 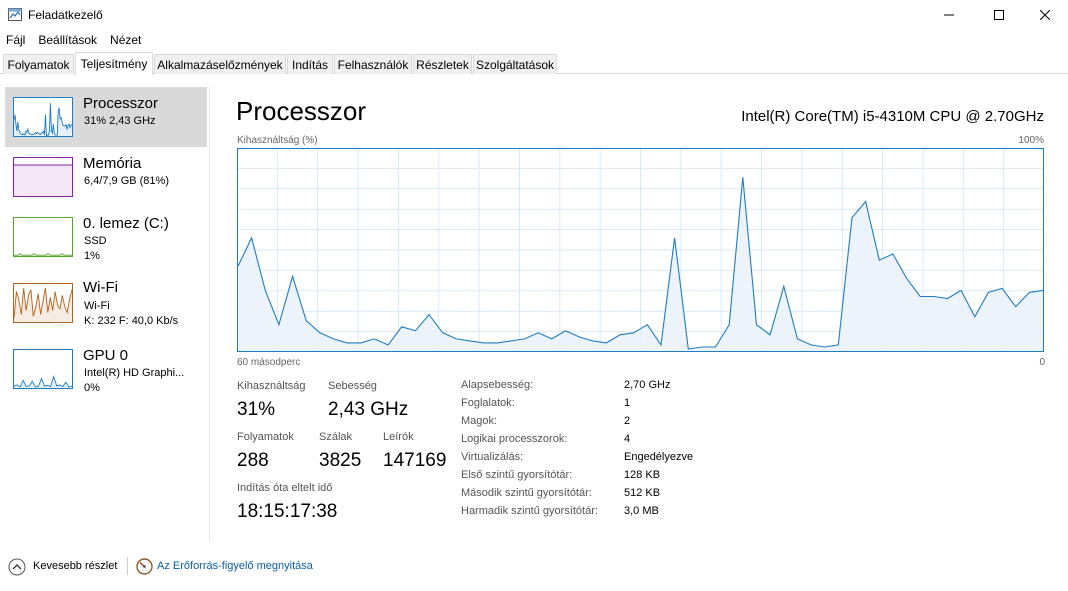 I want to click on menu-settings: Beállítások, so click(x=68, y=40).